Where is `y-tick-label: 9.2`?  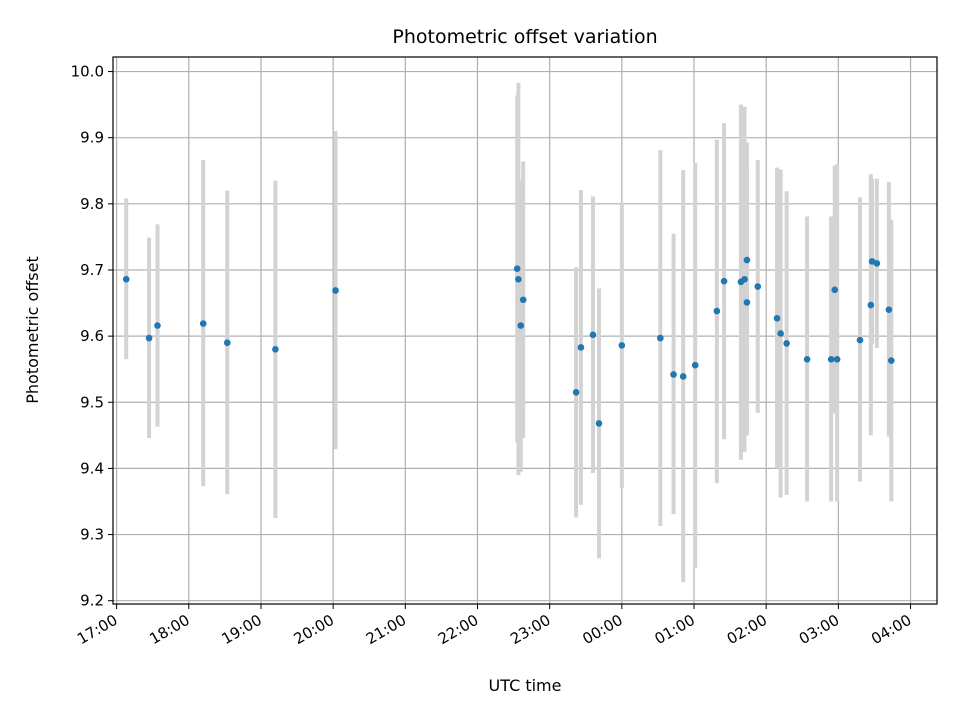
y-tick-label: 9.2 is located at coordinates (92, 601).